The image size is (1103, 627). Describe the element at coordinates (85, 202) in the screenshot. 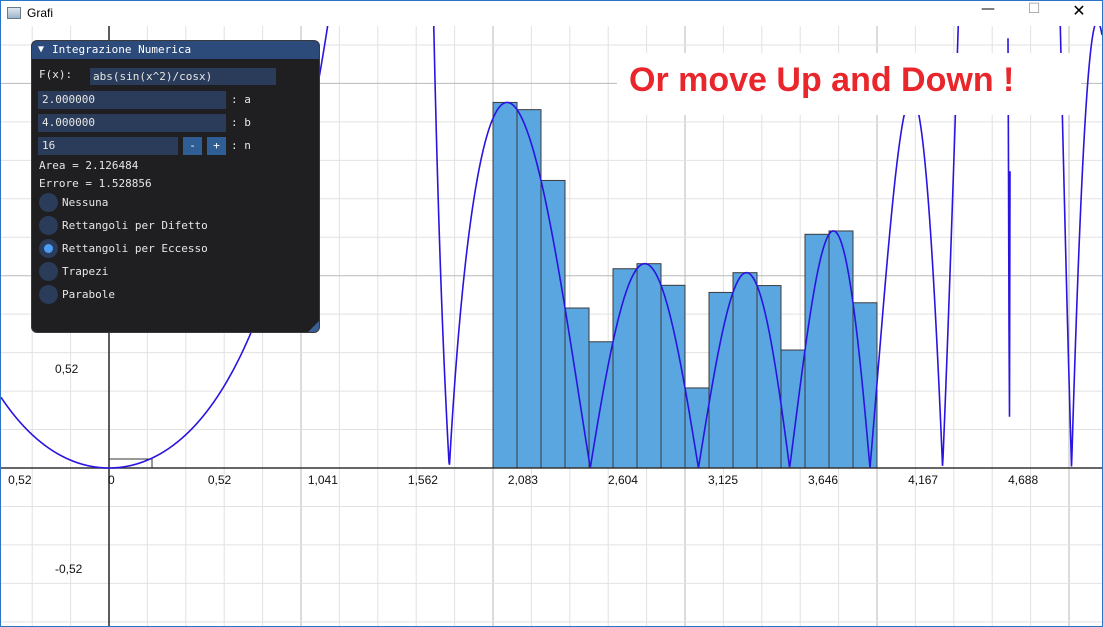

I see `method-label: Nessuna` at that location.